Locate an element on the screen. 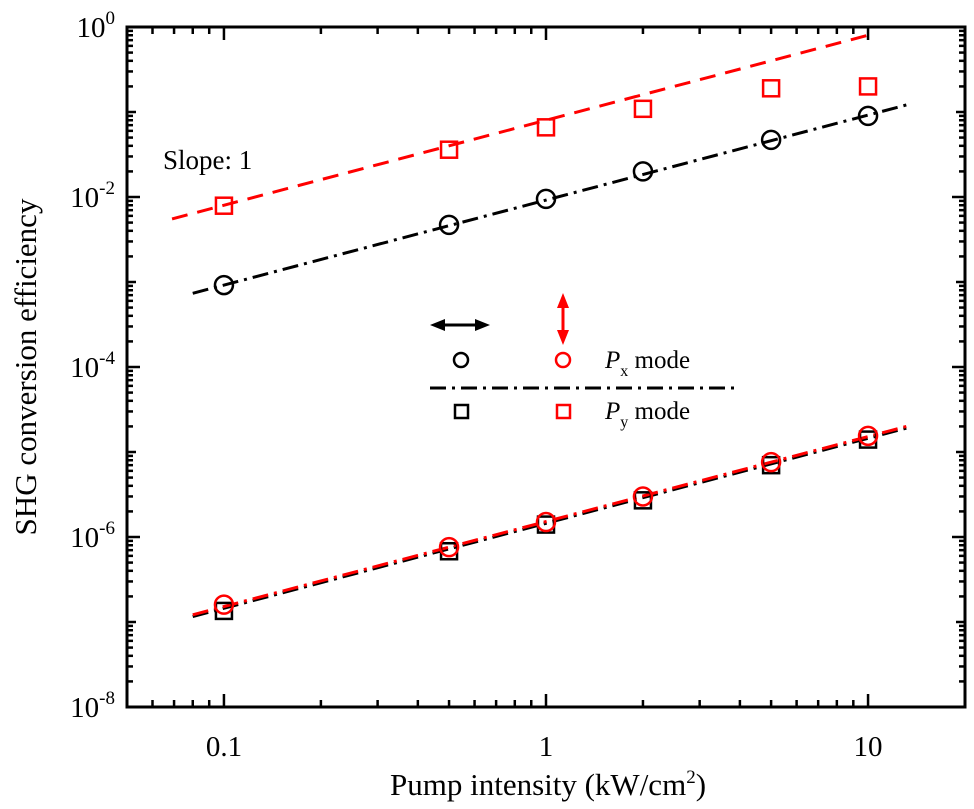 The width and height of the screenshot is (974, 809). legend-red-square is located at coordinates (563, 411).